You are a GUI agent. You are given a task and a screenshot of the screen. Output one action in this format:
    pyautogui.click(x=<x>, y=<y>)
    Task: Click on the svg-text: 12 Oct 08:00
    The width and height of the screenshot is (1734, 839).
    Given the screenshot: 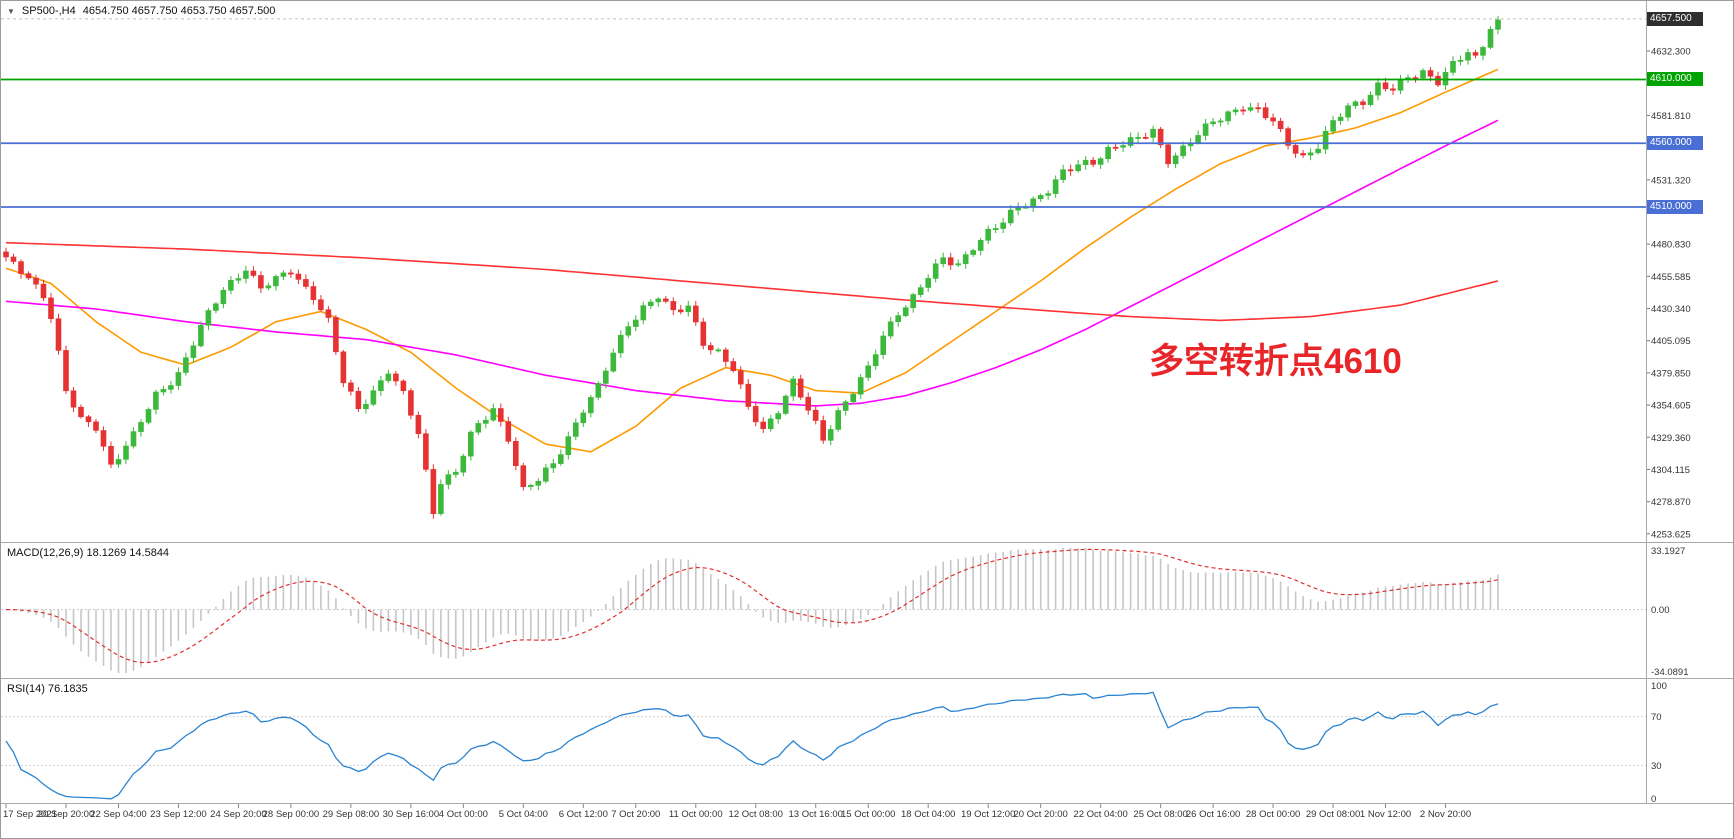 What is the action you would take?
    pyautogui.click(x=756, y=814)
    